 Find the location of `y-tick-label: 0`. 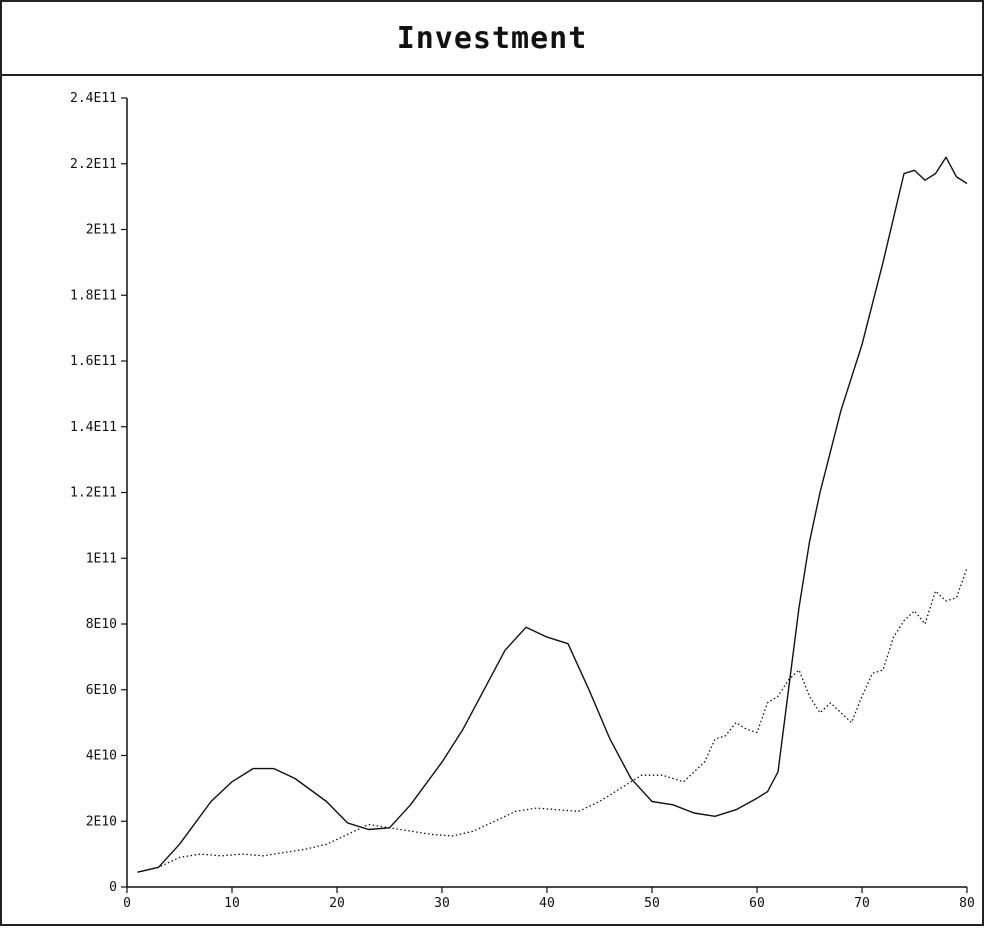

y-tick-label: 0 is located at coordinates (113, 887).